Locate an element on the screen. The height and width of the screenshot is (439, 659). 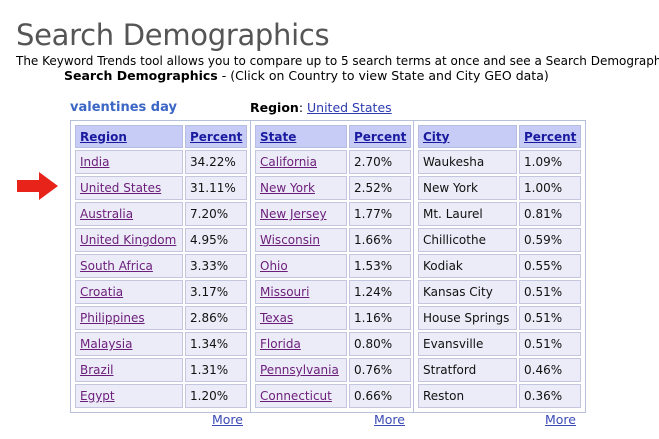
percent-value: 1.53% is located at coordinates (380, 266).